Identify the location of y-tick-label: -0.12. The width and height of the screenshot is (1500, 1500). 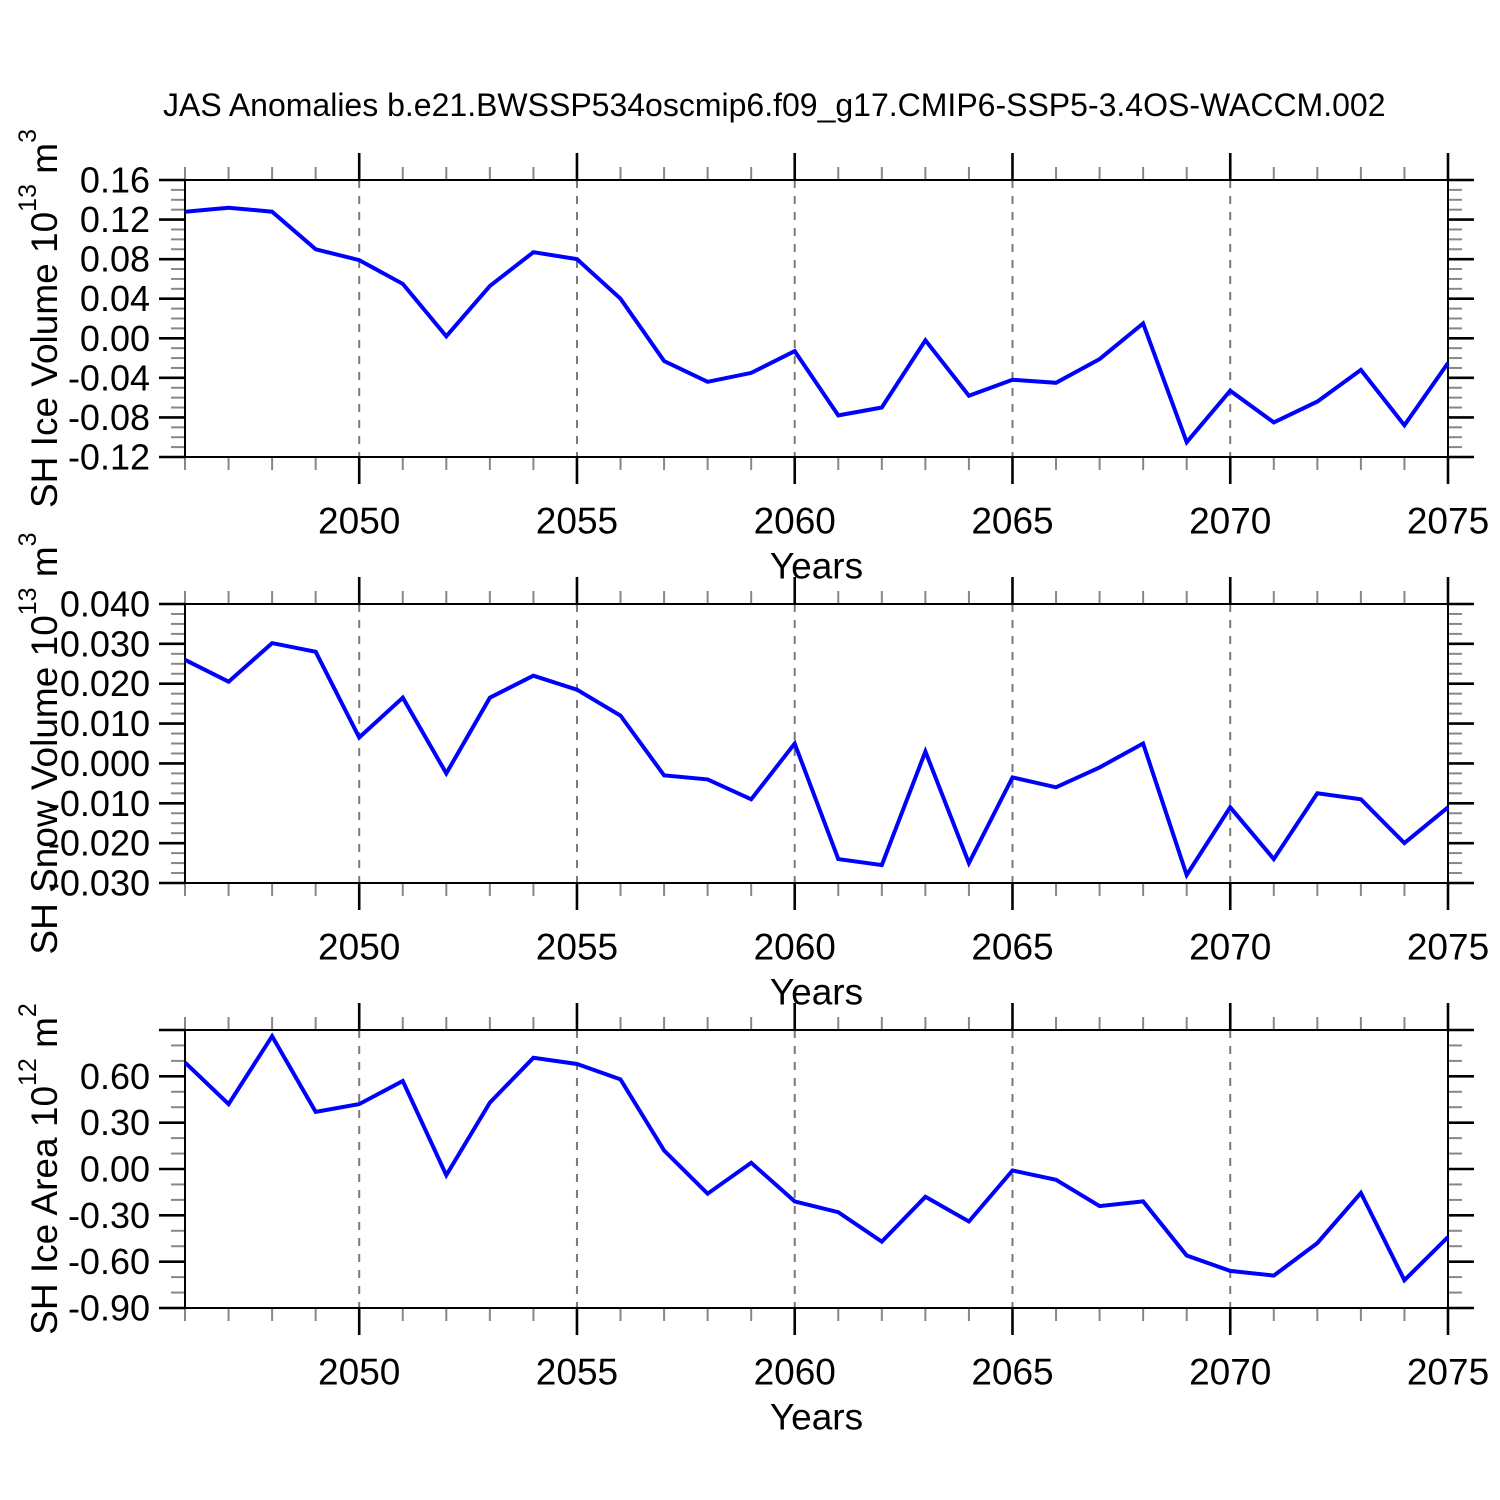
(109, 457).